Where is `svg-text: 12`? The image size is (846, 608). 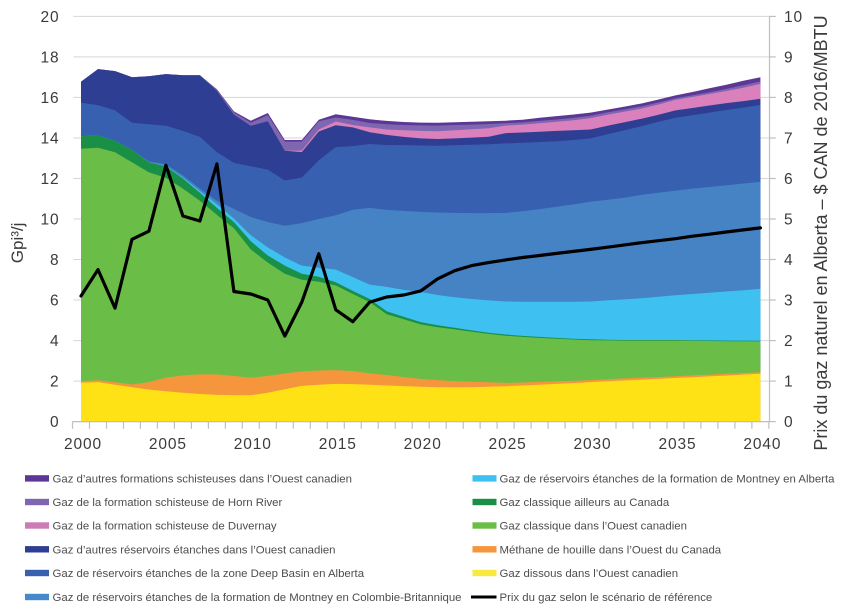
svg-text: 12 is located at coordinates (49, 179).